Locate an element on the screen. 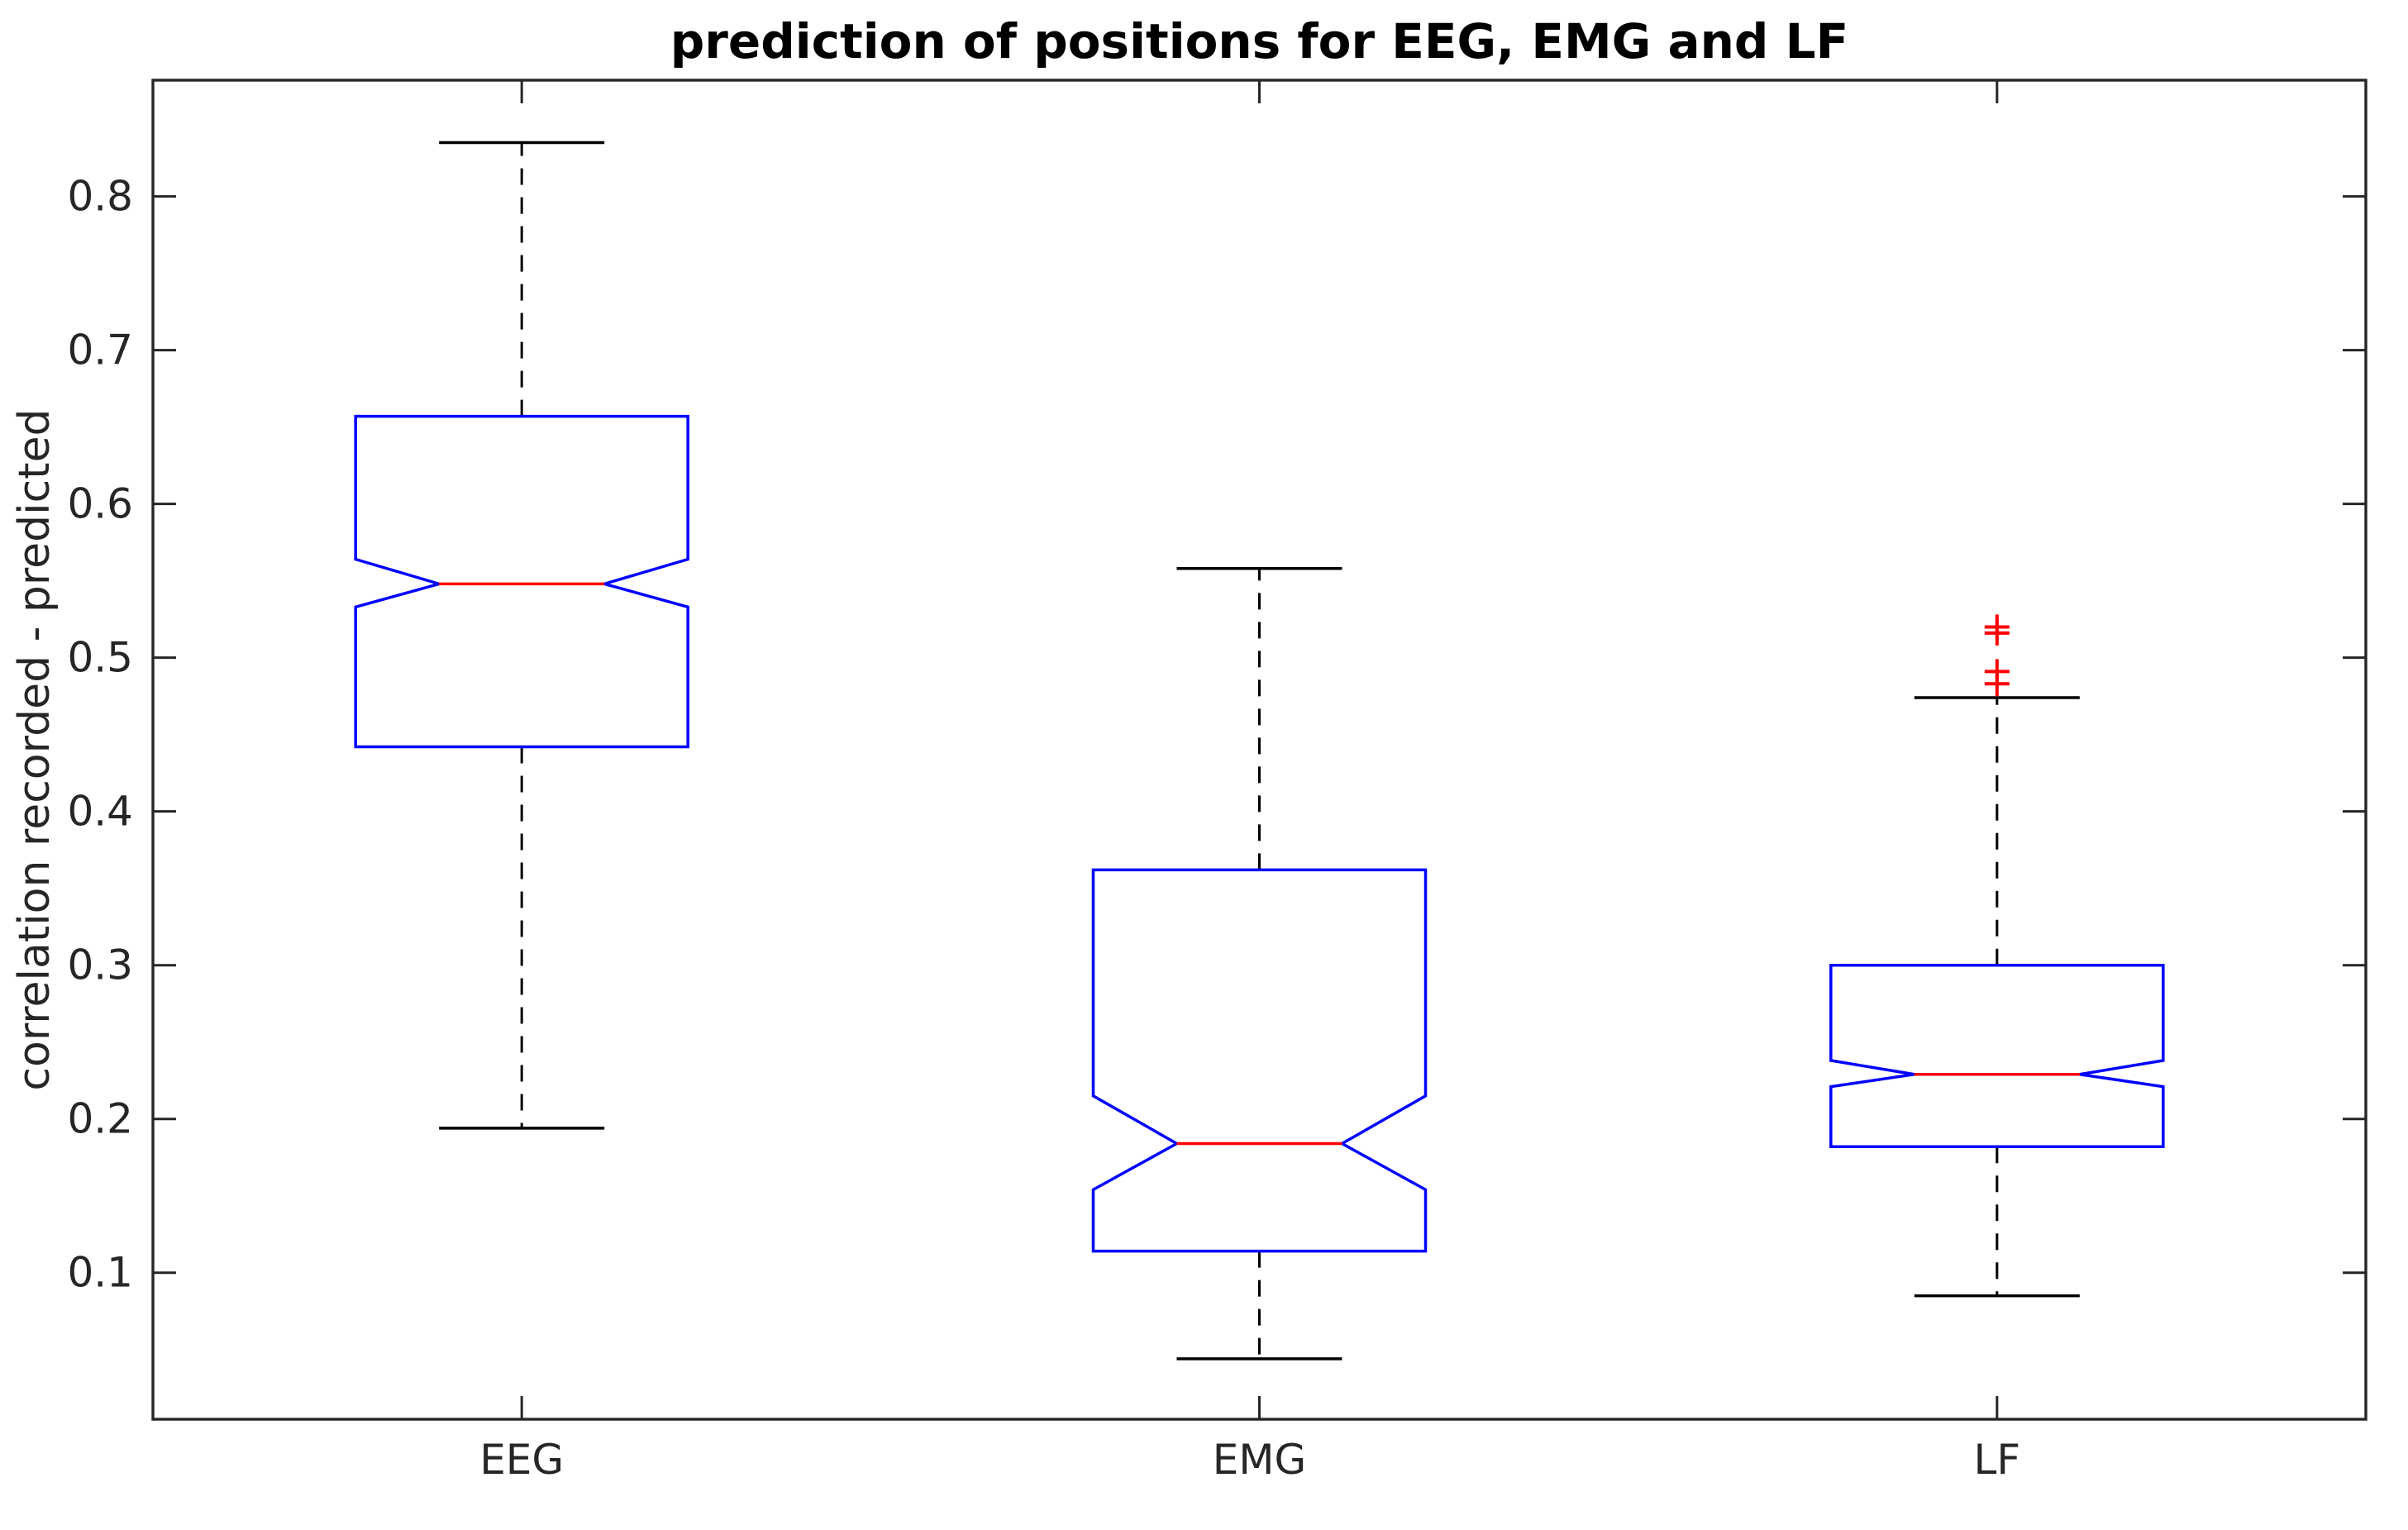  y-tick-label: 0.3 is located at coordinates (100, 965).